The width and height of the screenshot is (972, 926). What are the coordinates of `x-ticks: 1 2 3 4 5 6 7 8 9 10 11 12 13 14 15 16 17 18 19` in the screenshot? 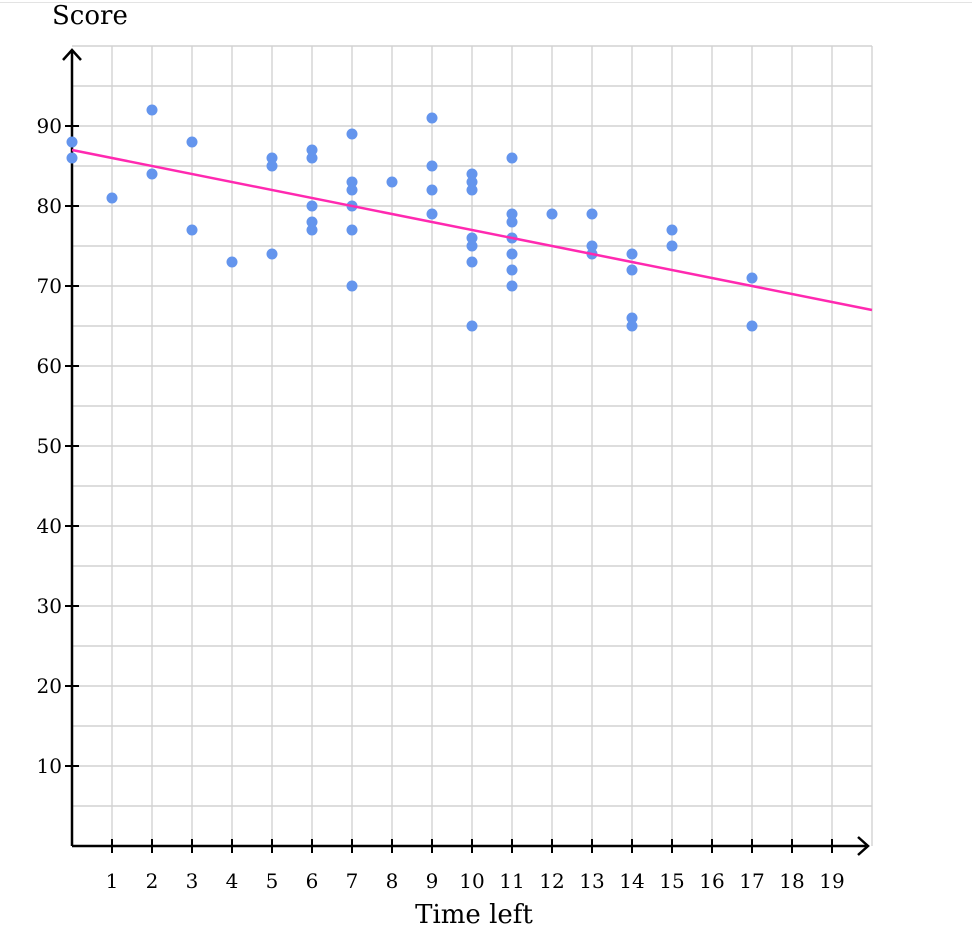 It's located at (475, 866).